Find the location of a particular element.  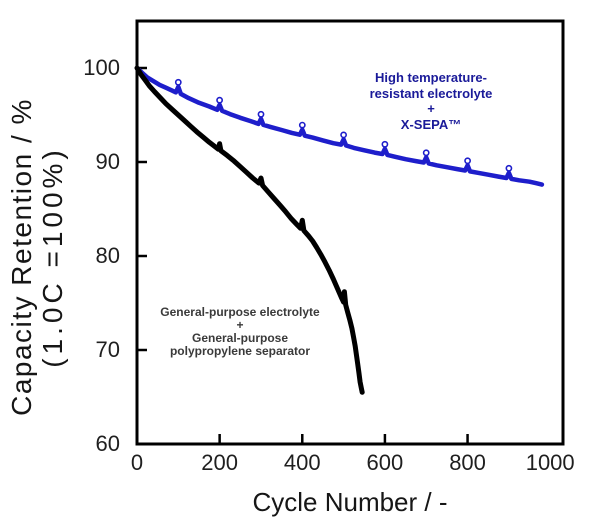

y-tick-label-80: 80 is located at coordinates (107, 255).